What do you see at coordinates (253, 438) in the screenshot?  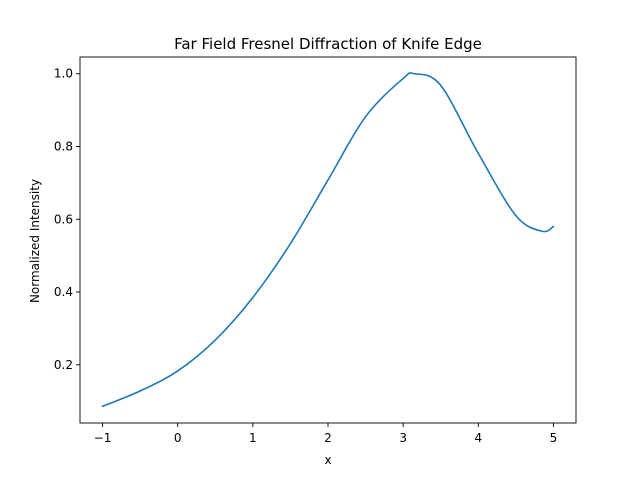 I see `x-tick-label: 1` at bounding box center [253, 438].